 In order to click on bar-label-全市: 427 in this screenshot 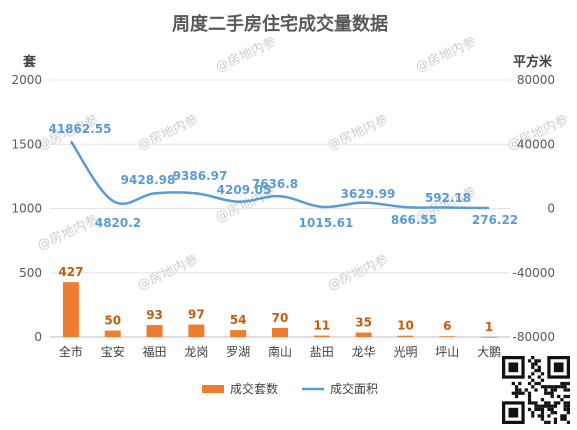, I will do `click(70, 272)`.